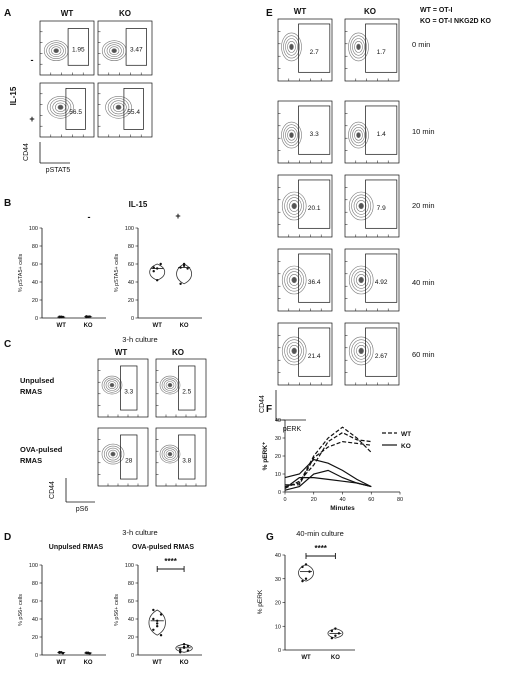 This screenshot has height=673, width=520. Describe the element at coordinates (381, 282) in the screenshot. I see `panel-e-plot-value: 4.92` at that location.